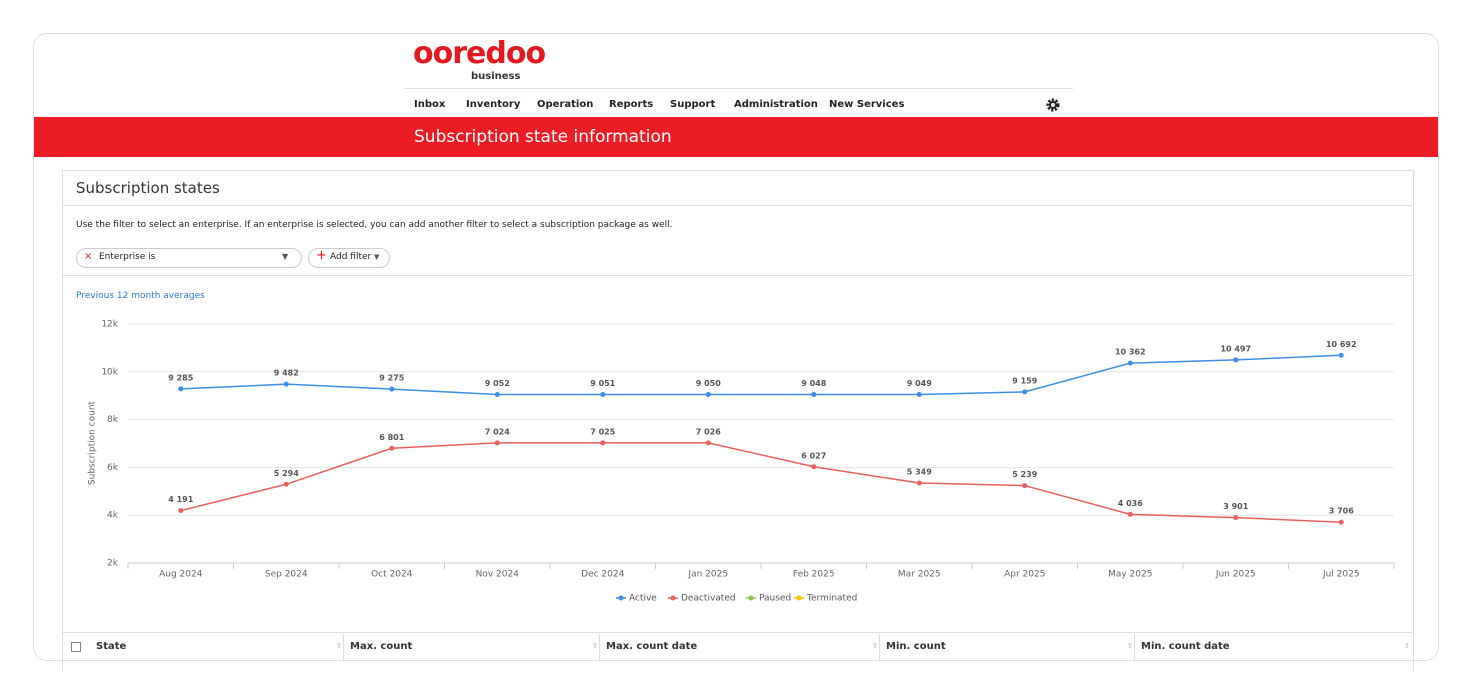  Describe the element at coordinates (1130, 575) in the screenshot. I see `x-tick-label: May 2025` at that location.